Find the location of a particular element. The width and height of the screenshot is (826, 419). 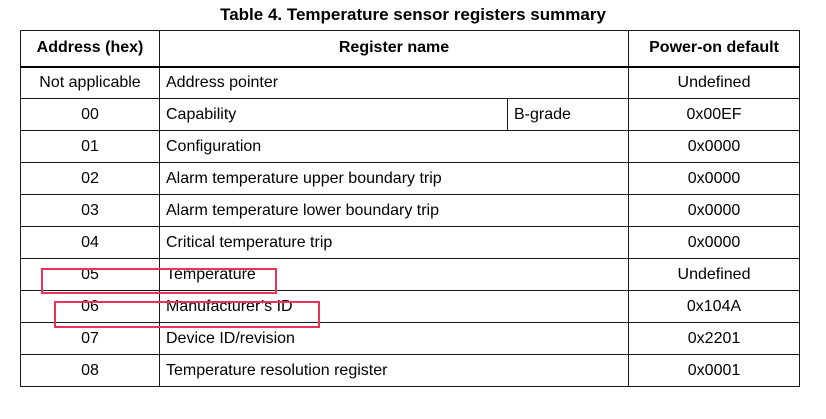

cell-register-name: Alarm temperature lower boundary trip is located at coordinates (394, 210).